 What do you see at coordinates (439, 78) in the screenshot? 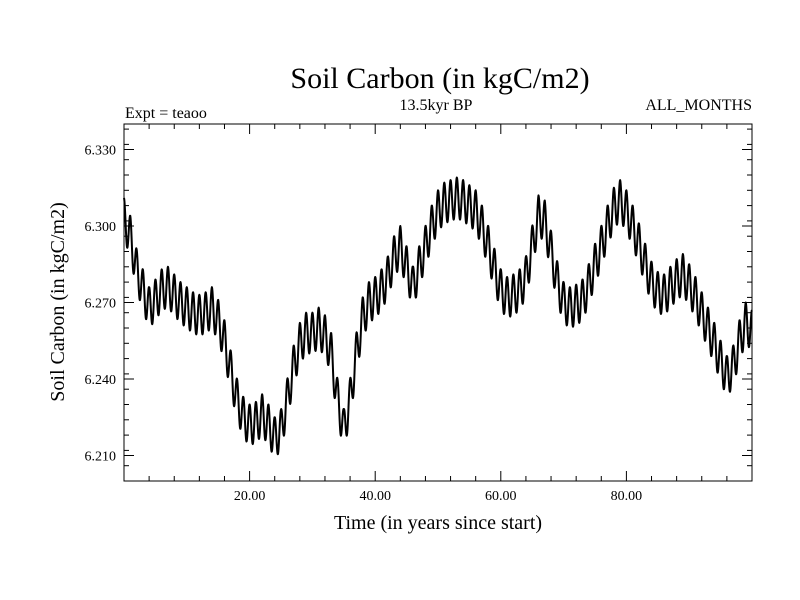
I see `chart-title: Soil Carbon (in kgC/m2)` at bounding box center [439, 78].